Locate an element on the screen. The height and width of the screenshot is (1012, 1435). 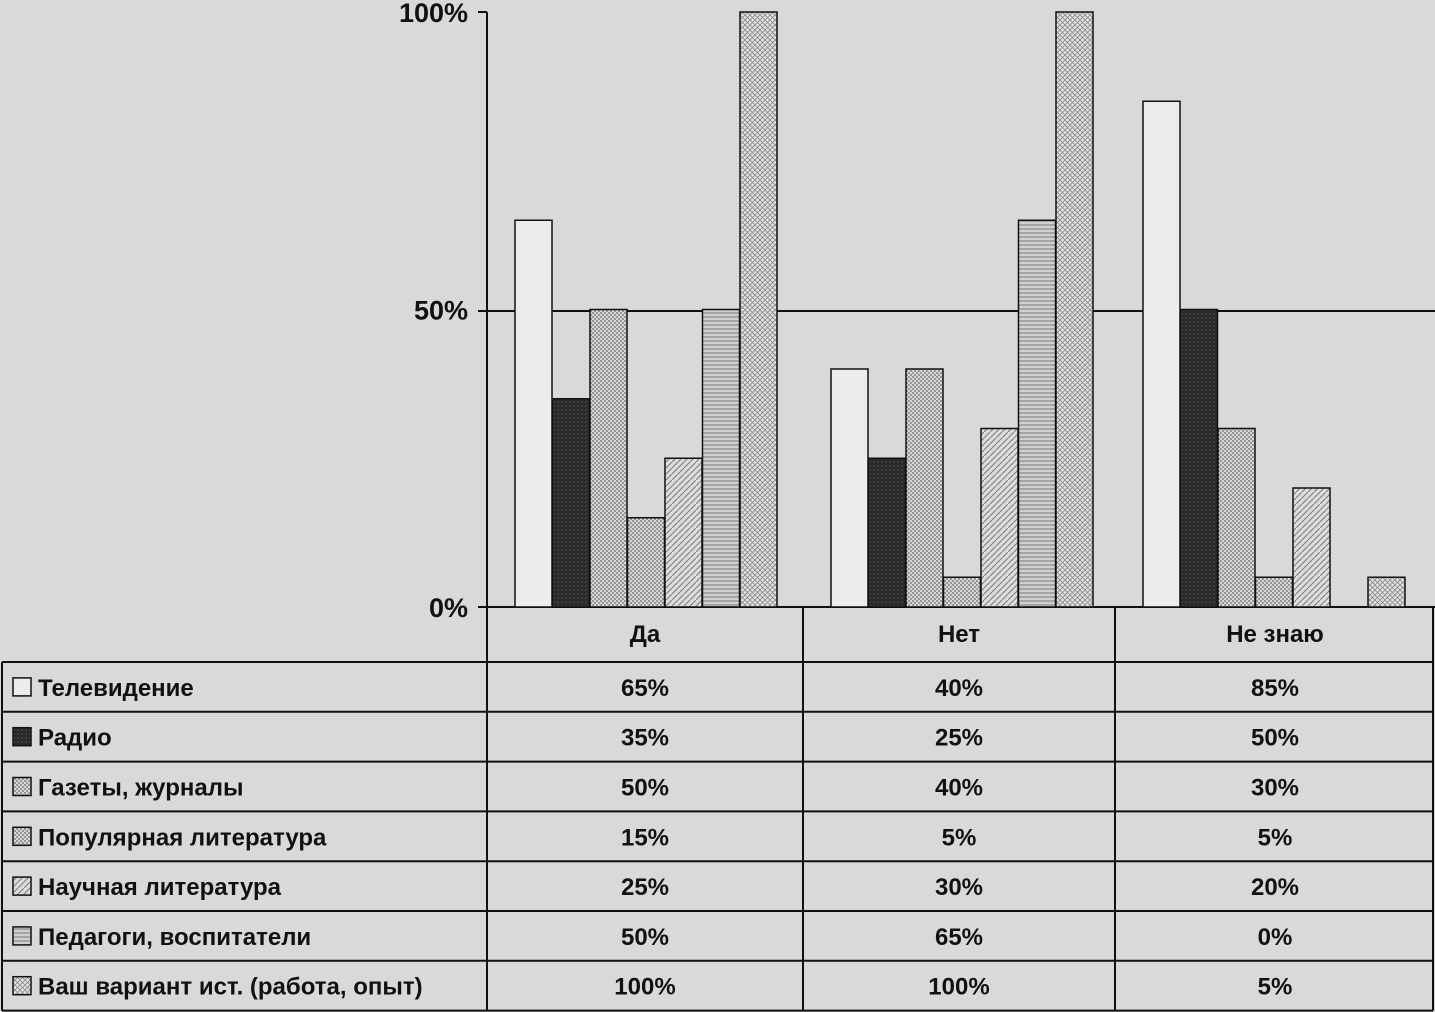
category-label: Не знаю is located at coordinates (1275, 634).